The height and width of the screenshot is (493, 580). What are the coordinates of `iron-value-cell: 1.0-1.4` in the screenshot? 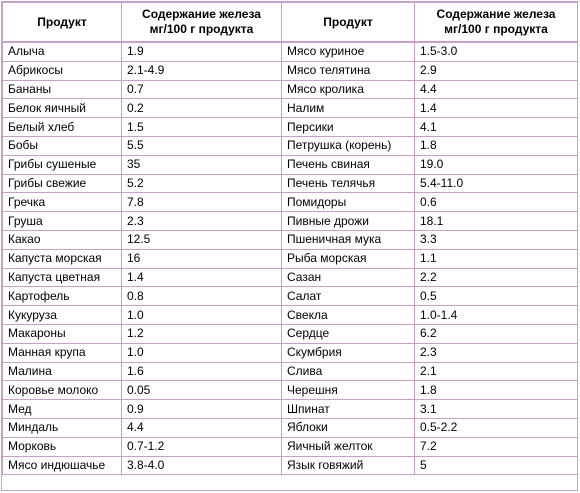 It's located at (496, 315).